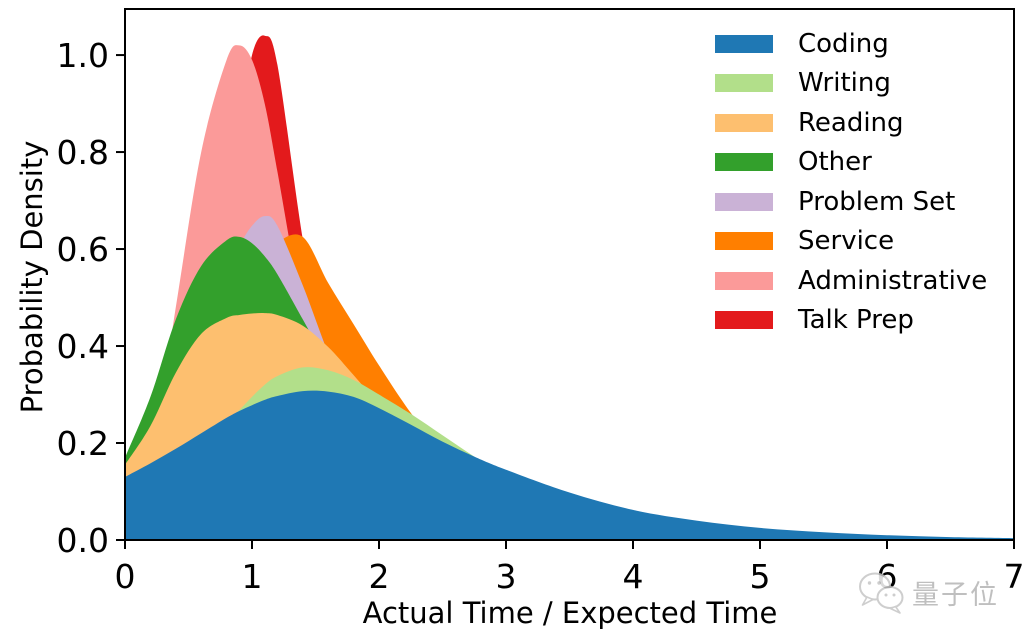 The height and width of the screenshot is (640, 1026). I want to click on legend-swatch-problem-set, so click(744, 201).